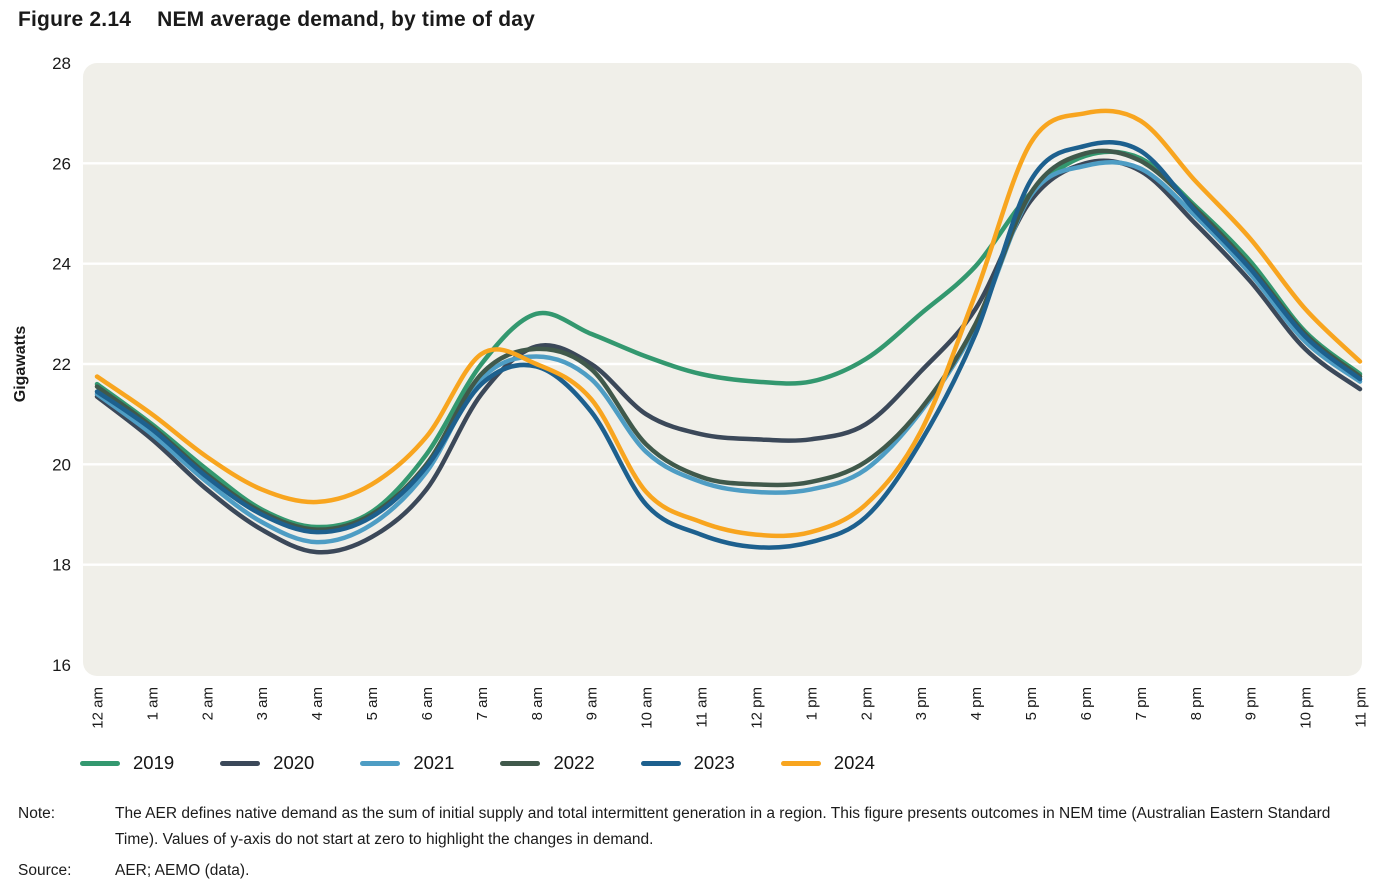  Describe the element at coordinates (592, 703) in the screenshot. I see `x-tick-label: 9 am` at that location.